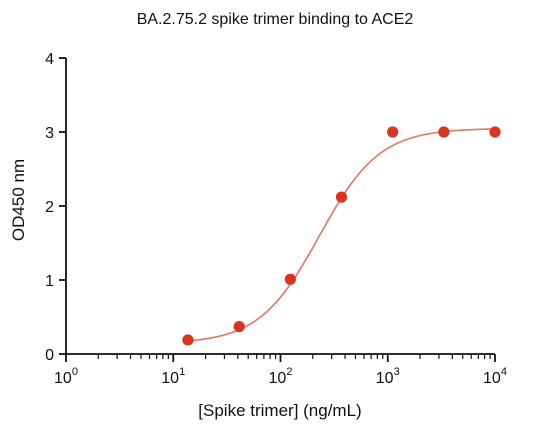 Image resolution: width=542 pixels, height=430 pixels. What do you see at coordinates (49, 133) in the screenshot?
I see `y-tick-label-3: 3` at bounding box center [49, 133].